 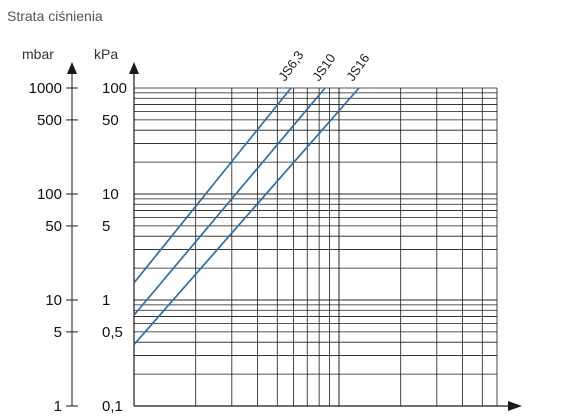 What do you see at coordinates (72, 68) in the screenshot?
I see `y-axis-left-arrow` at bounding box center [72, 68].